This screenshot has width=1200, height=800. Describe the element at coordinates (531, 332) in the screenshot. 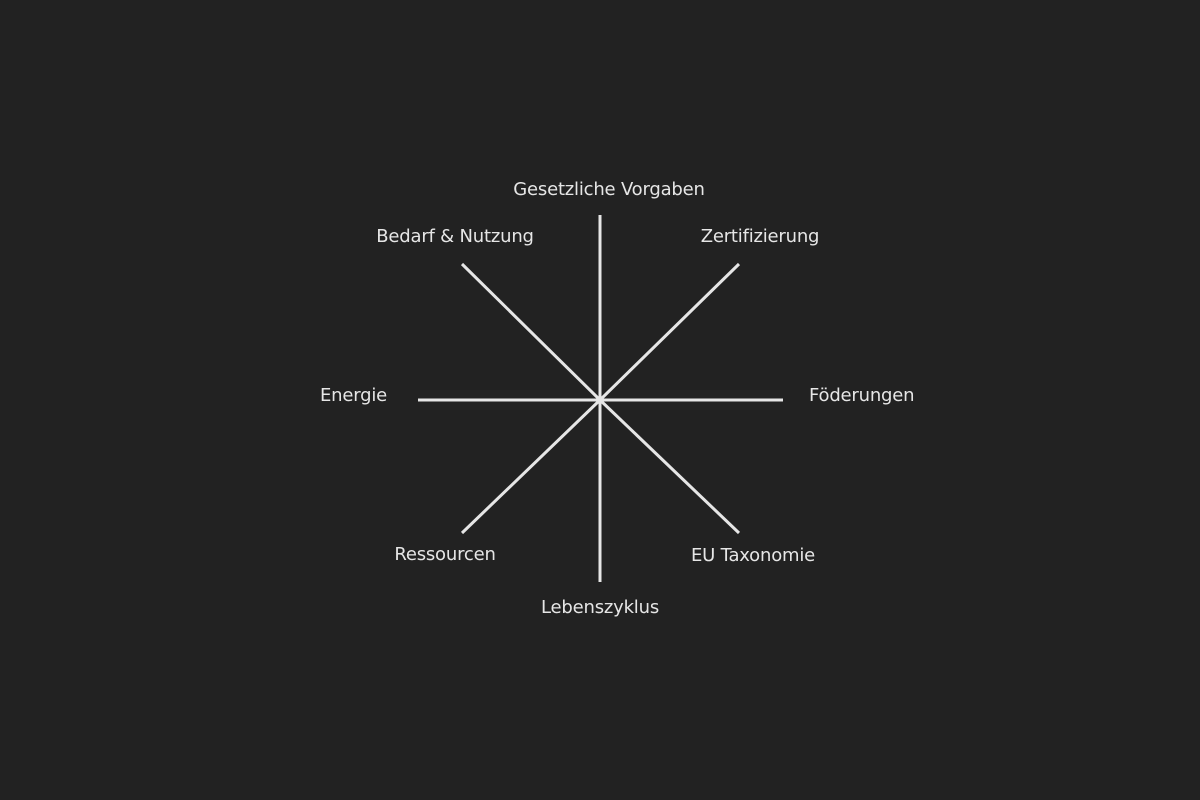

I see `spoke-top-left` at that location.